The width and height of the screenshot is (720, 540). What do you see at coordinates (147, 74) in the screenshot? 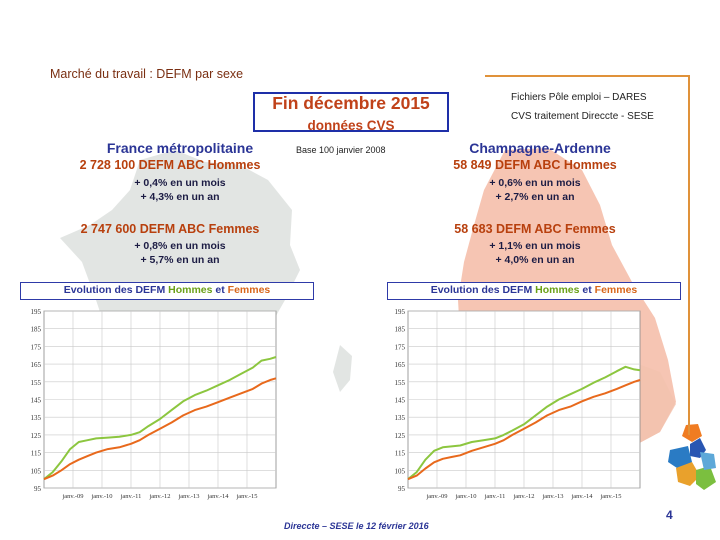
I see `slide-title: Marché du travail : DEFM par sexe` at bounding box center [147, 74].